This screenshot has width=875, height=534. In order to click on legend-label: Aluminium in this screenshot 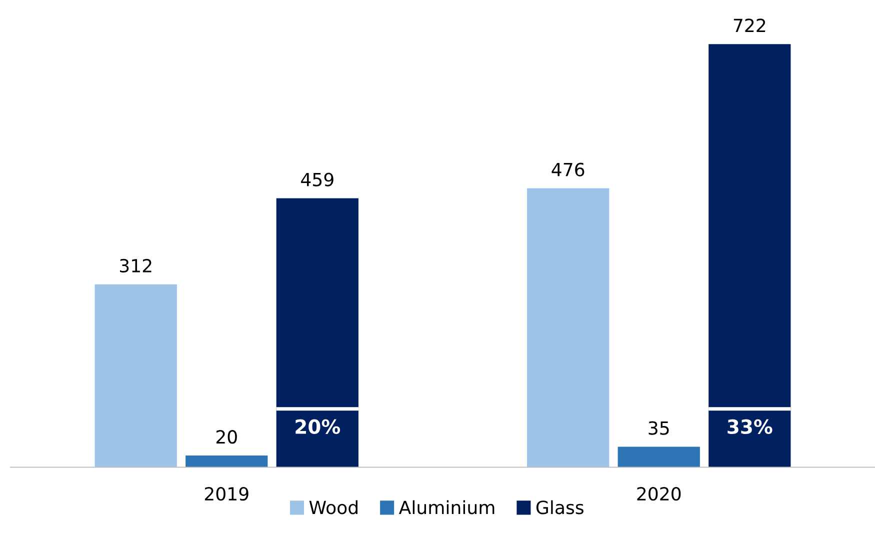, I will do `click(446, 507)`.